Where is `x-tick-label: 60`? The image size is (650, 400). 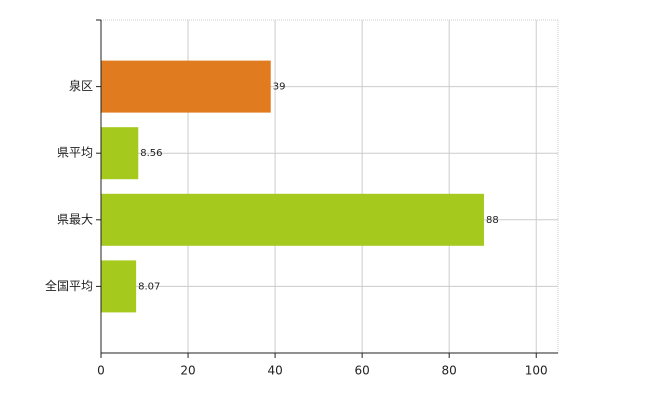
x-tick-label: 60 is located at coordinates (362, 371).